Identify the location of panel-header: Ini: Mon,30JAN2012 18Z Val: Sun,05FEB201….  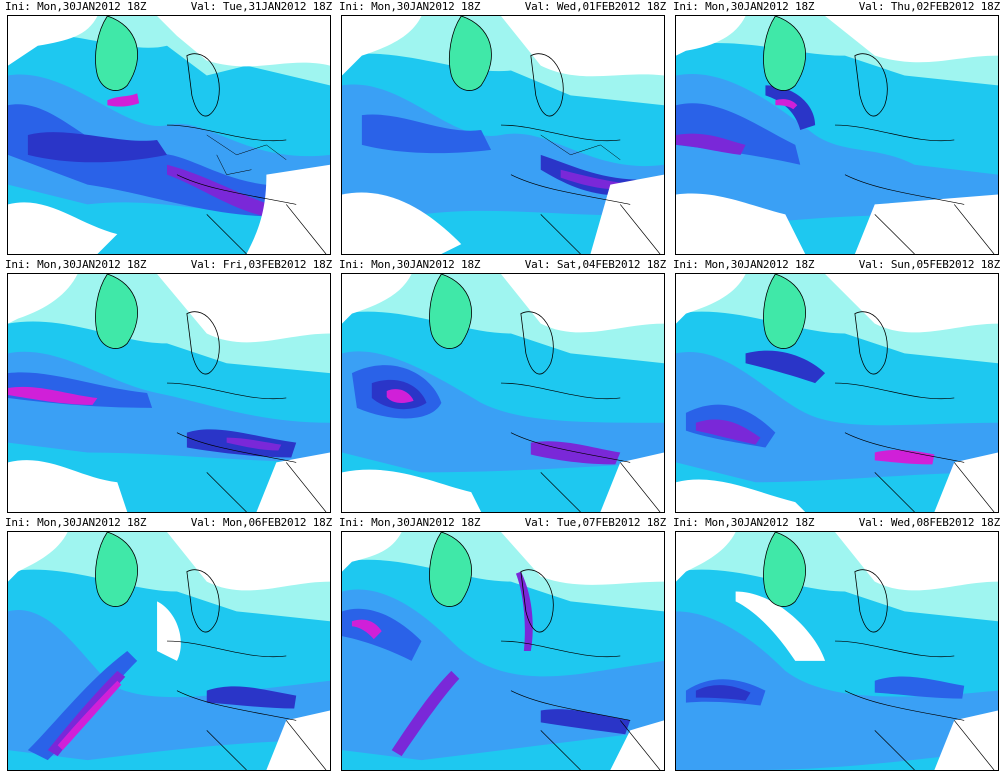
(836, 265).